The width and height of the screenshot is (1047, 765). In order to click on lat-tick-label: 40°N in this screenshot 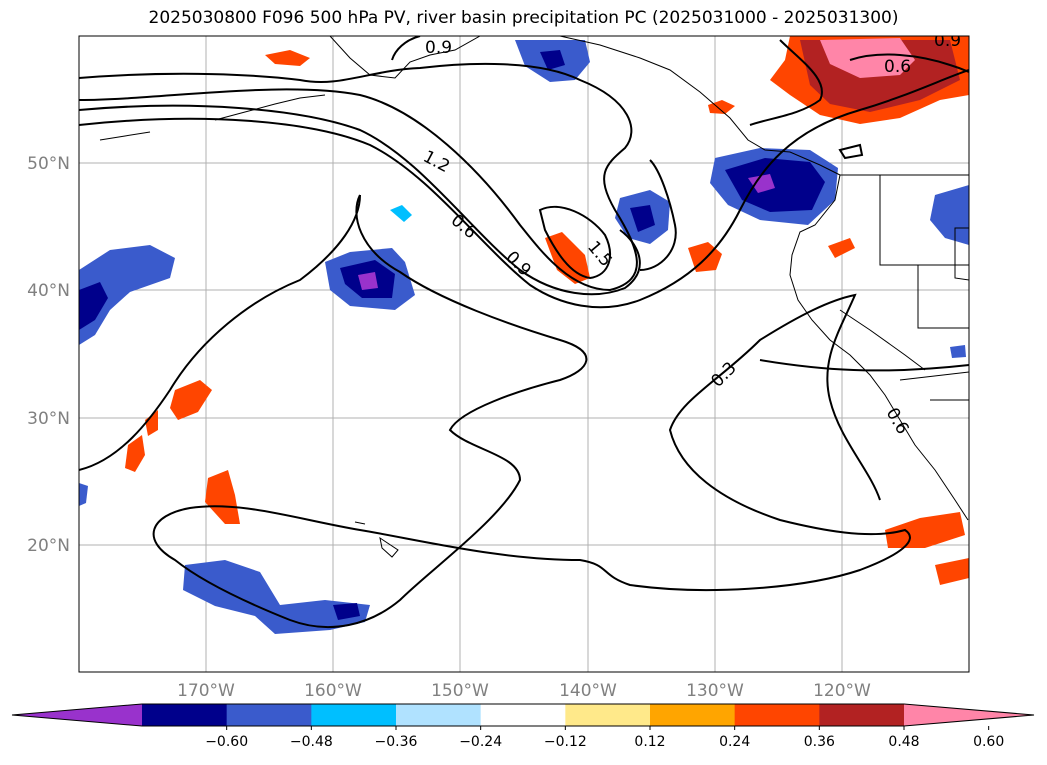, I will do `click(48, 291)`.